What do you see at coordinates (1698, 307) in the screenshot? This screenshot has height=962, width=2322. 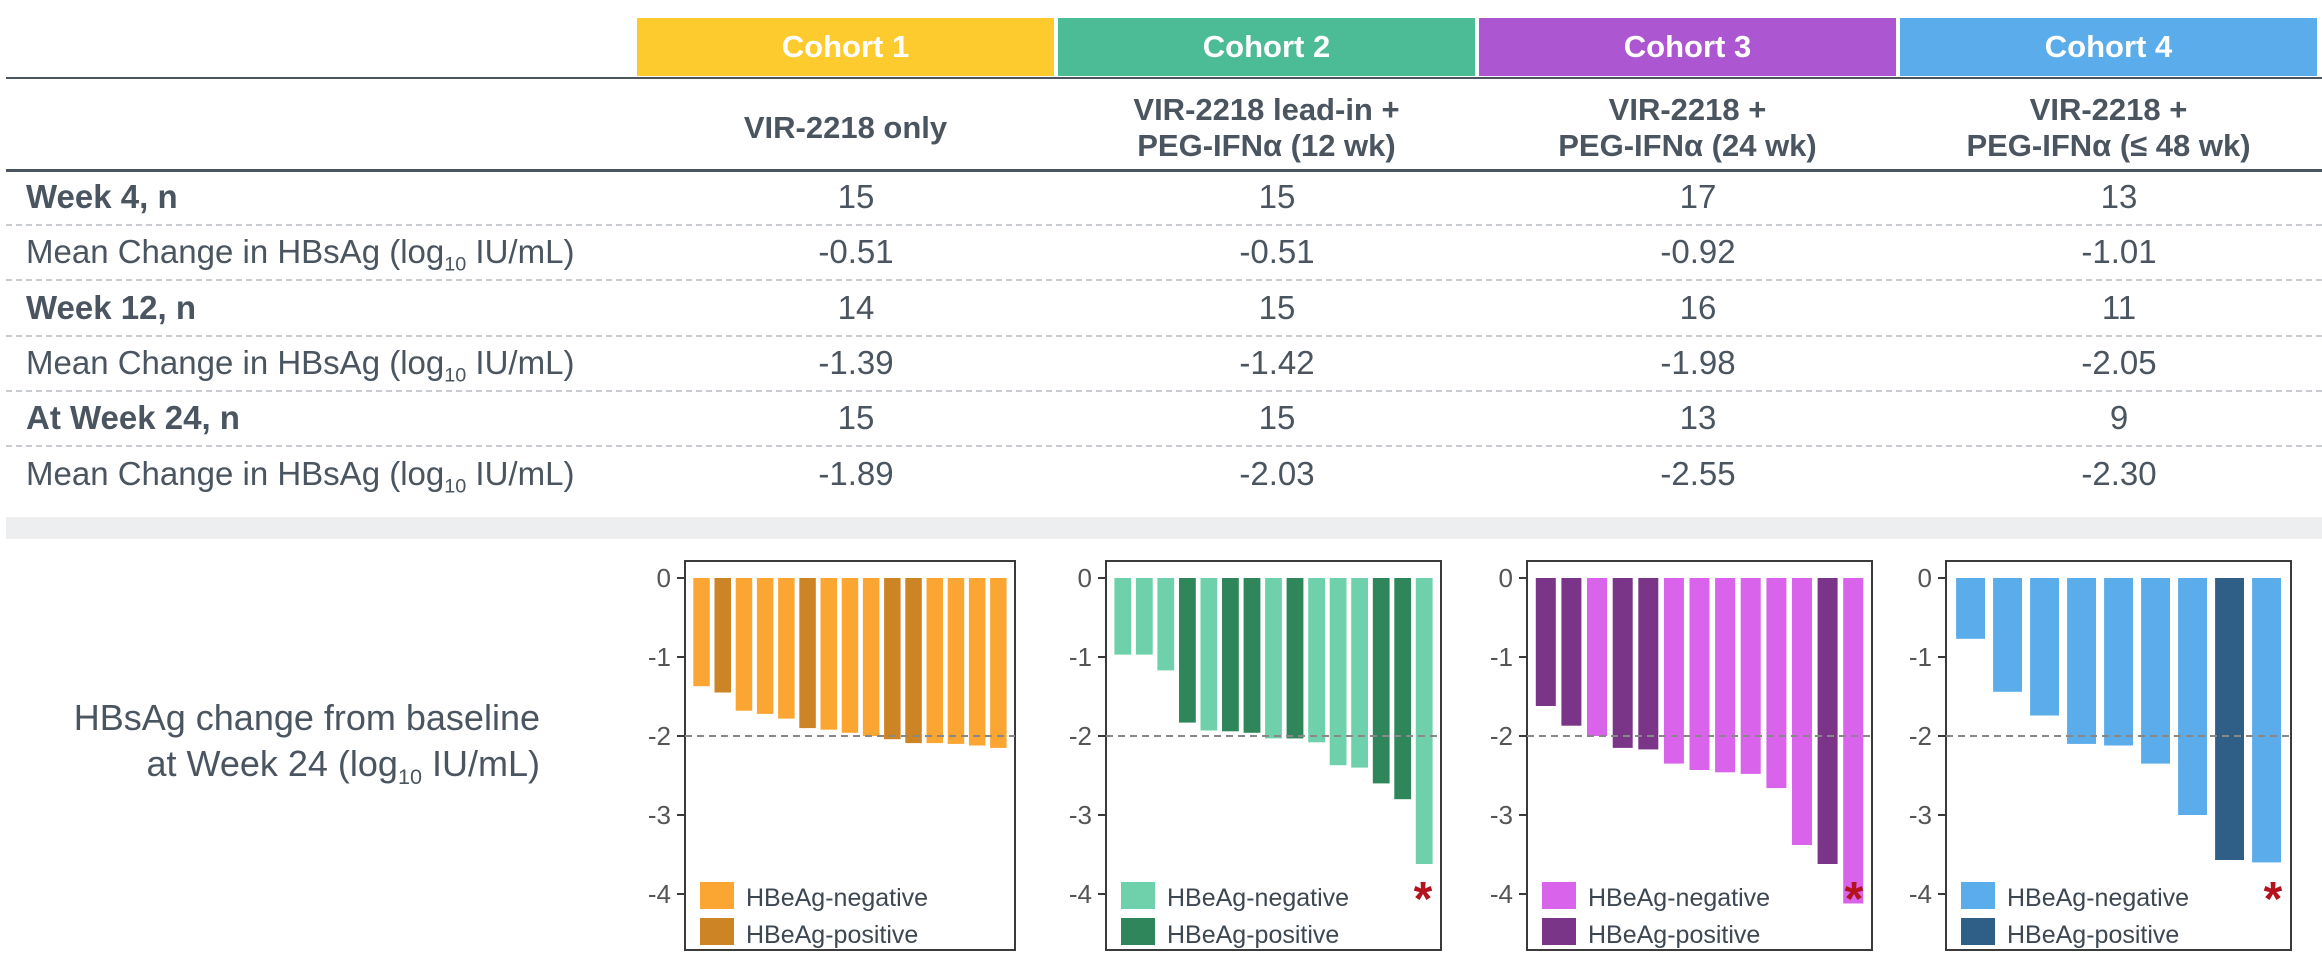 I see `table-cell: 16` at bounding box center [1698, 307].